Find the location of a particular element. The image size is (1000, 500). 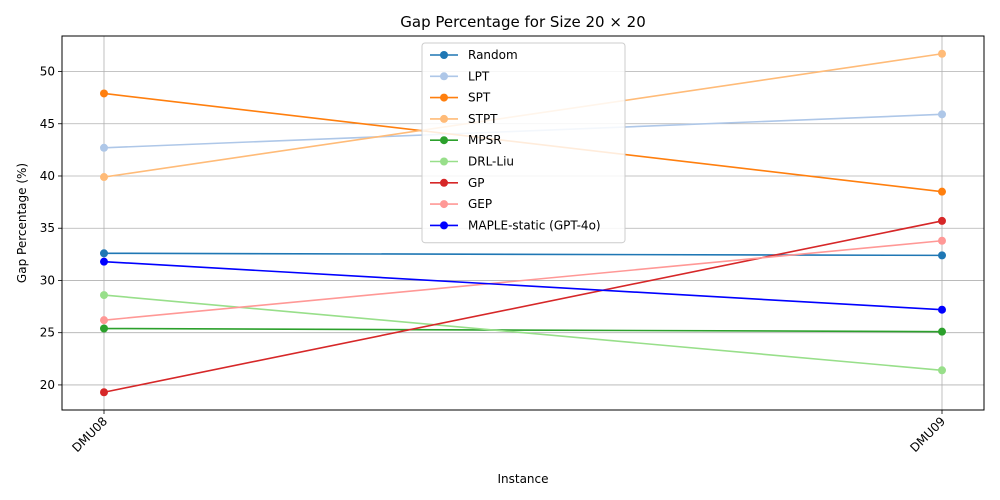

legend-item: Random is located at coordinates (474, 55).